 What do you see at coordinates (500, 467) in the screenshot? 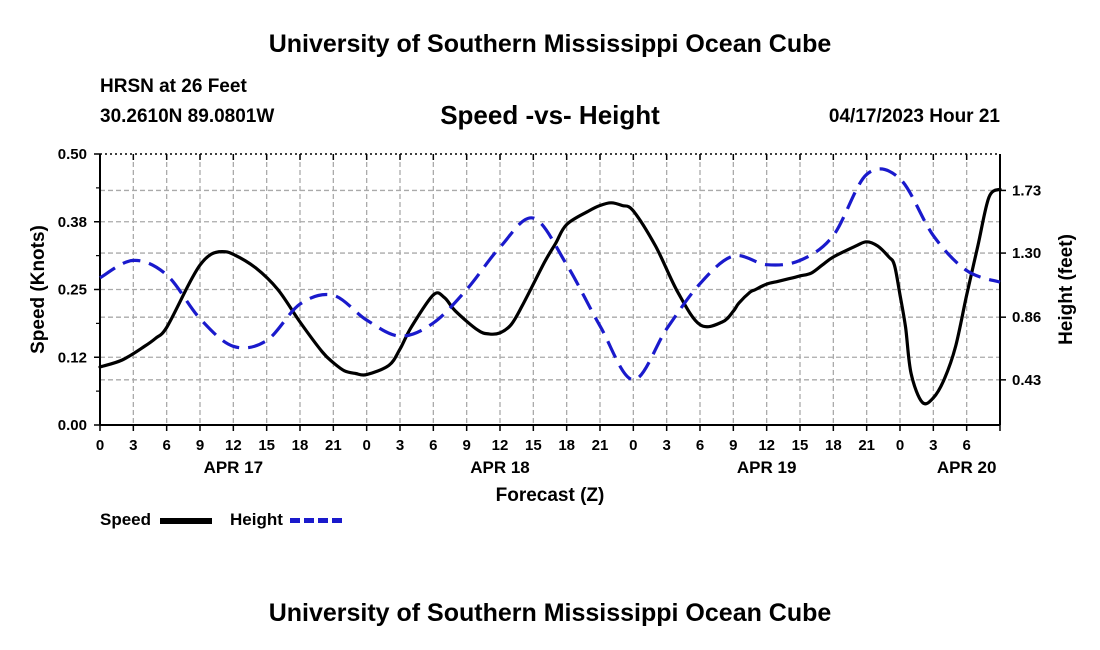
I see `date-label: APR 18` at bounding box center [500, 467].